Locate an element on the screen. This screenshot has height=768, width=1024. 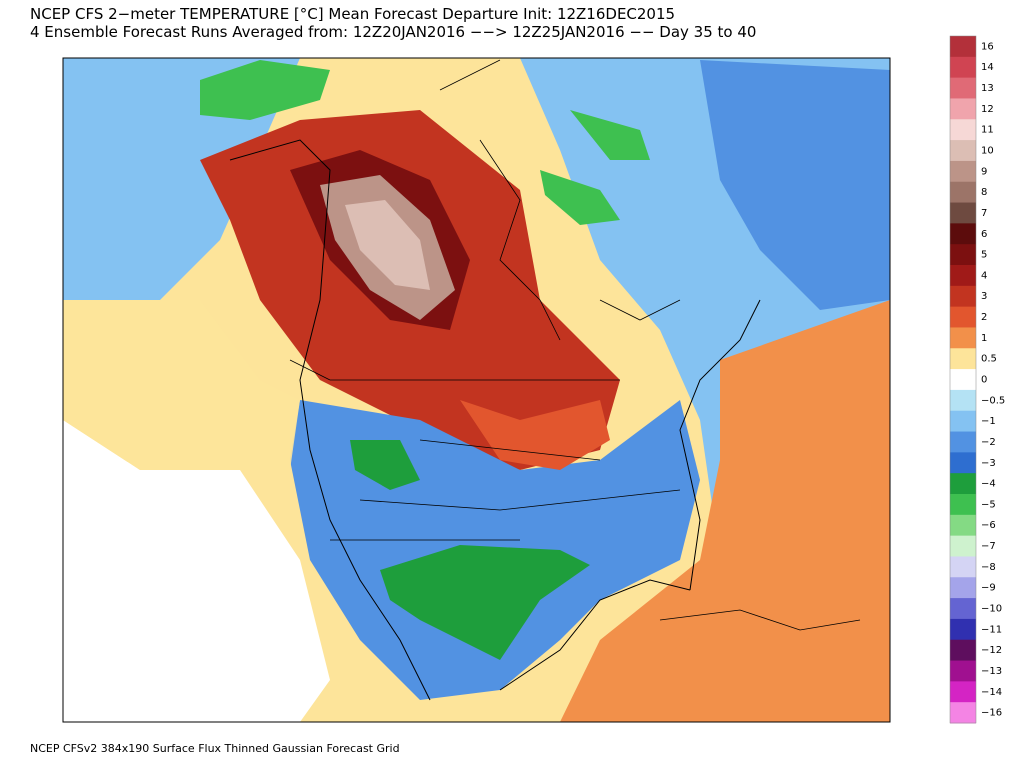
colorbar-label: −10 is located at coordinates (991, 609).